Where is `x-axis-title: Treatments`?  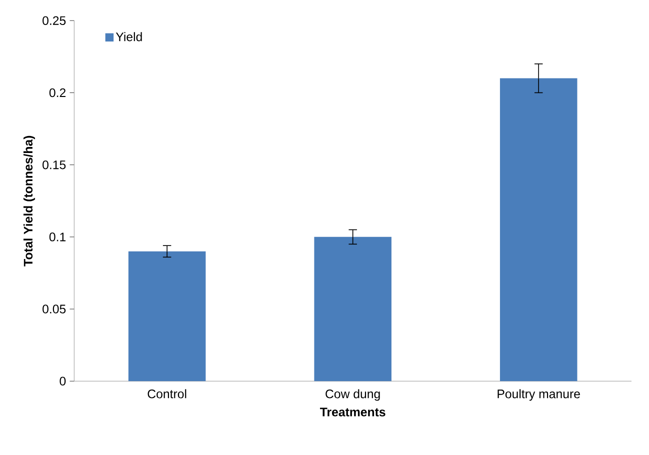
x-axis-title: Treatments is located at coordinates (353, 412).